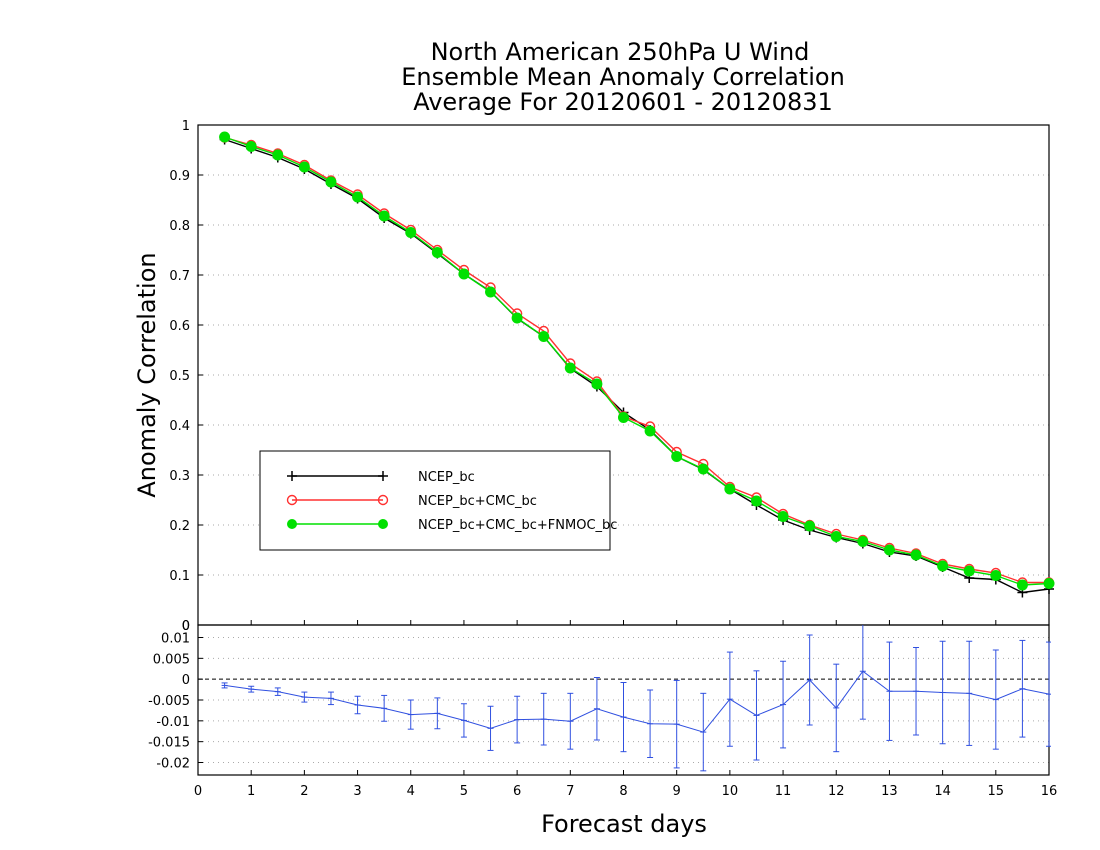  What do you see at coordinates (623, 791) in the screenshot?
I see `x-tick-label: 8` at bounding box center [623, 791].